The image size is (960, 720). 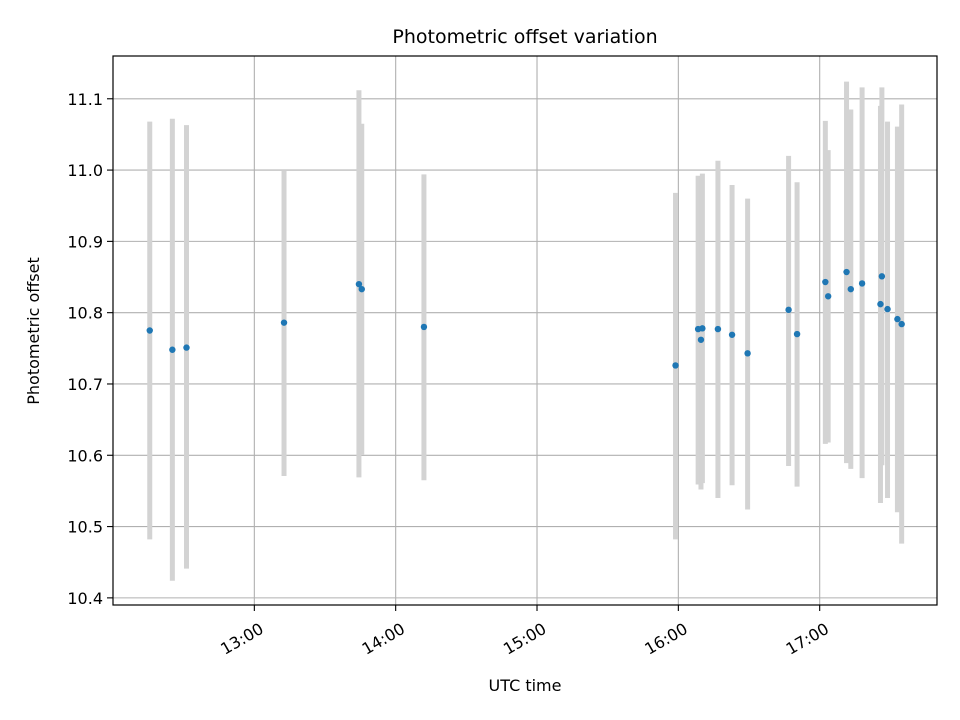 What do you see at coordinates (525, 685) in the screenshot?
I see `x-axis-title: UTC time` at bounding box center [525, 685].